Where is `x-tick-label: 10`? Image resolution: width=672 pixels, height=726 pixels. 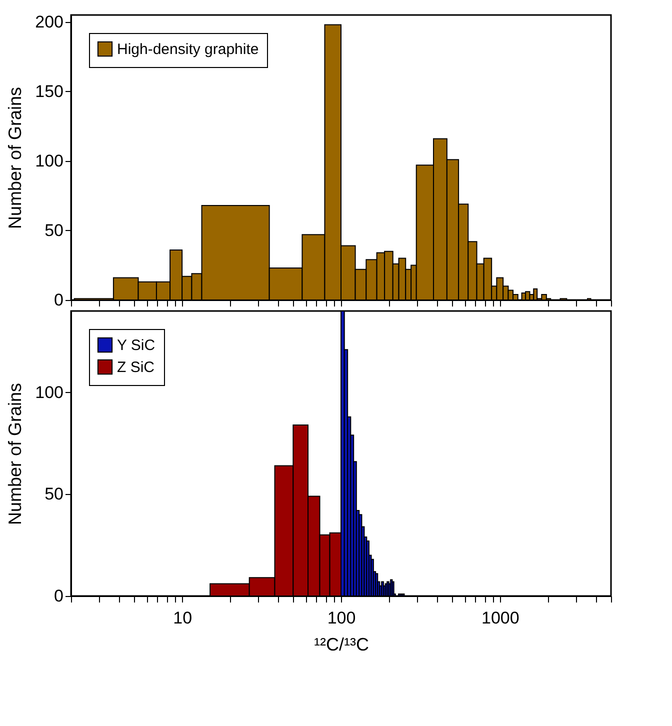 x-tick-label: 10 is located at coordinates (182, 618).